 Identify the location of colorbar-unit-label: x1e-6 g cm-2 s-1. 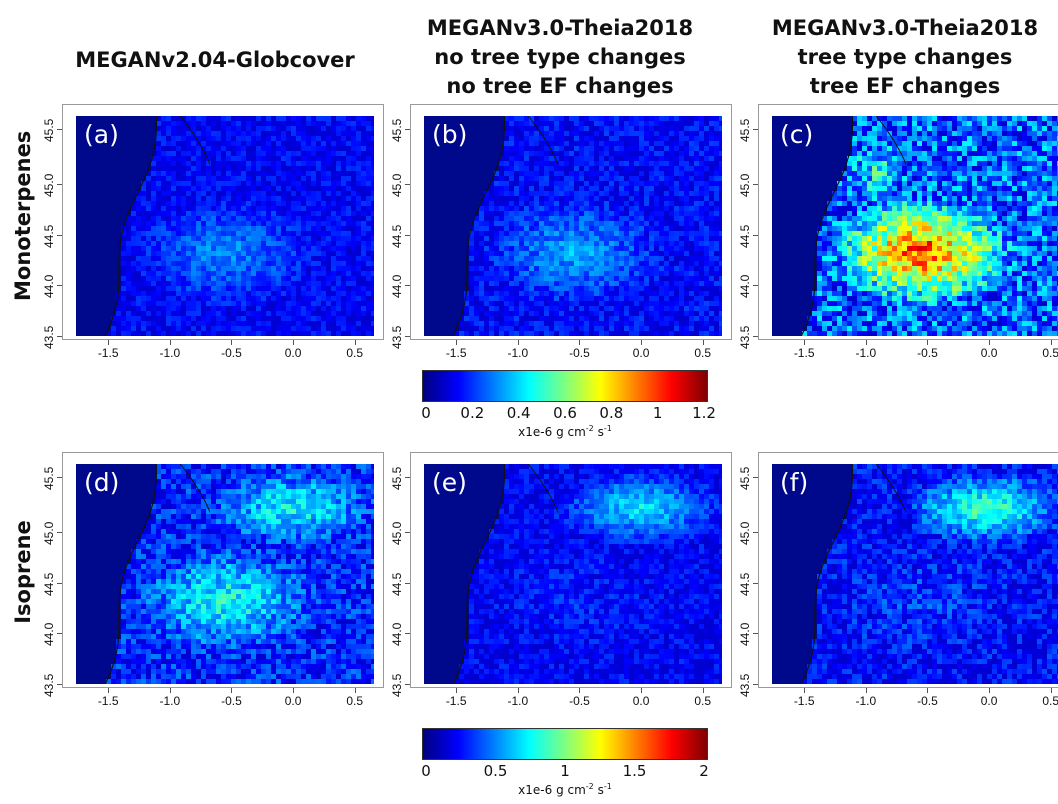
(565, 431).